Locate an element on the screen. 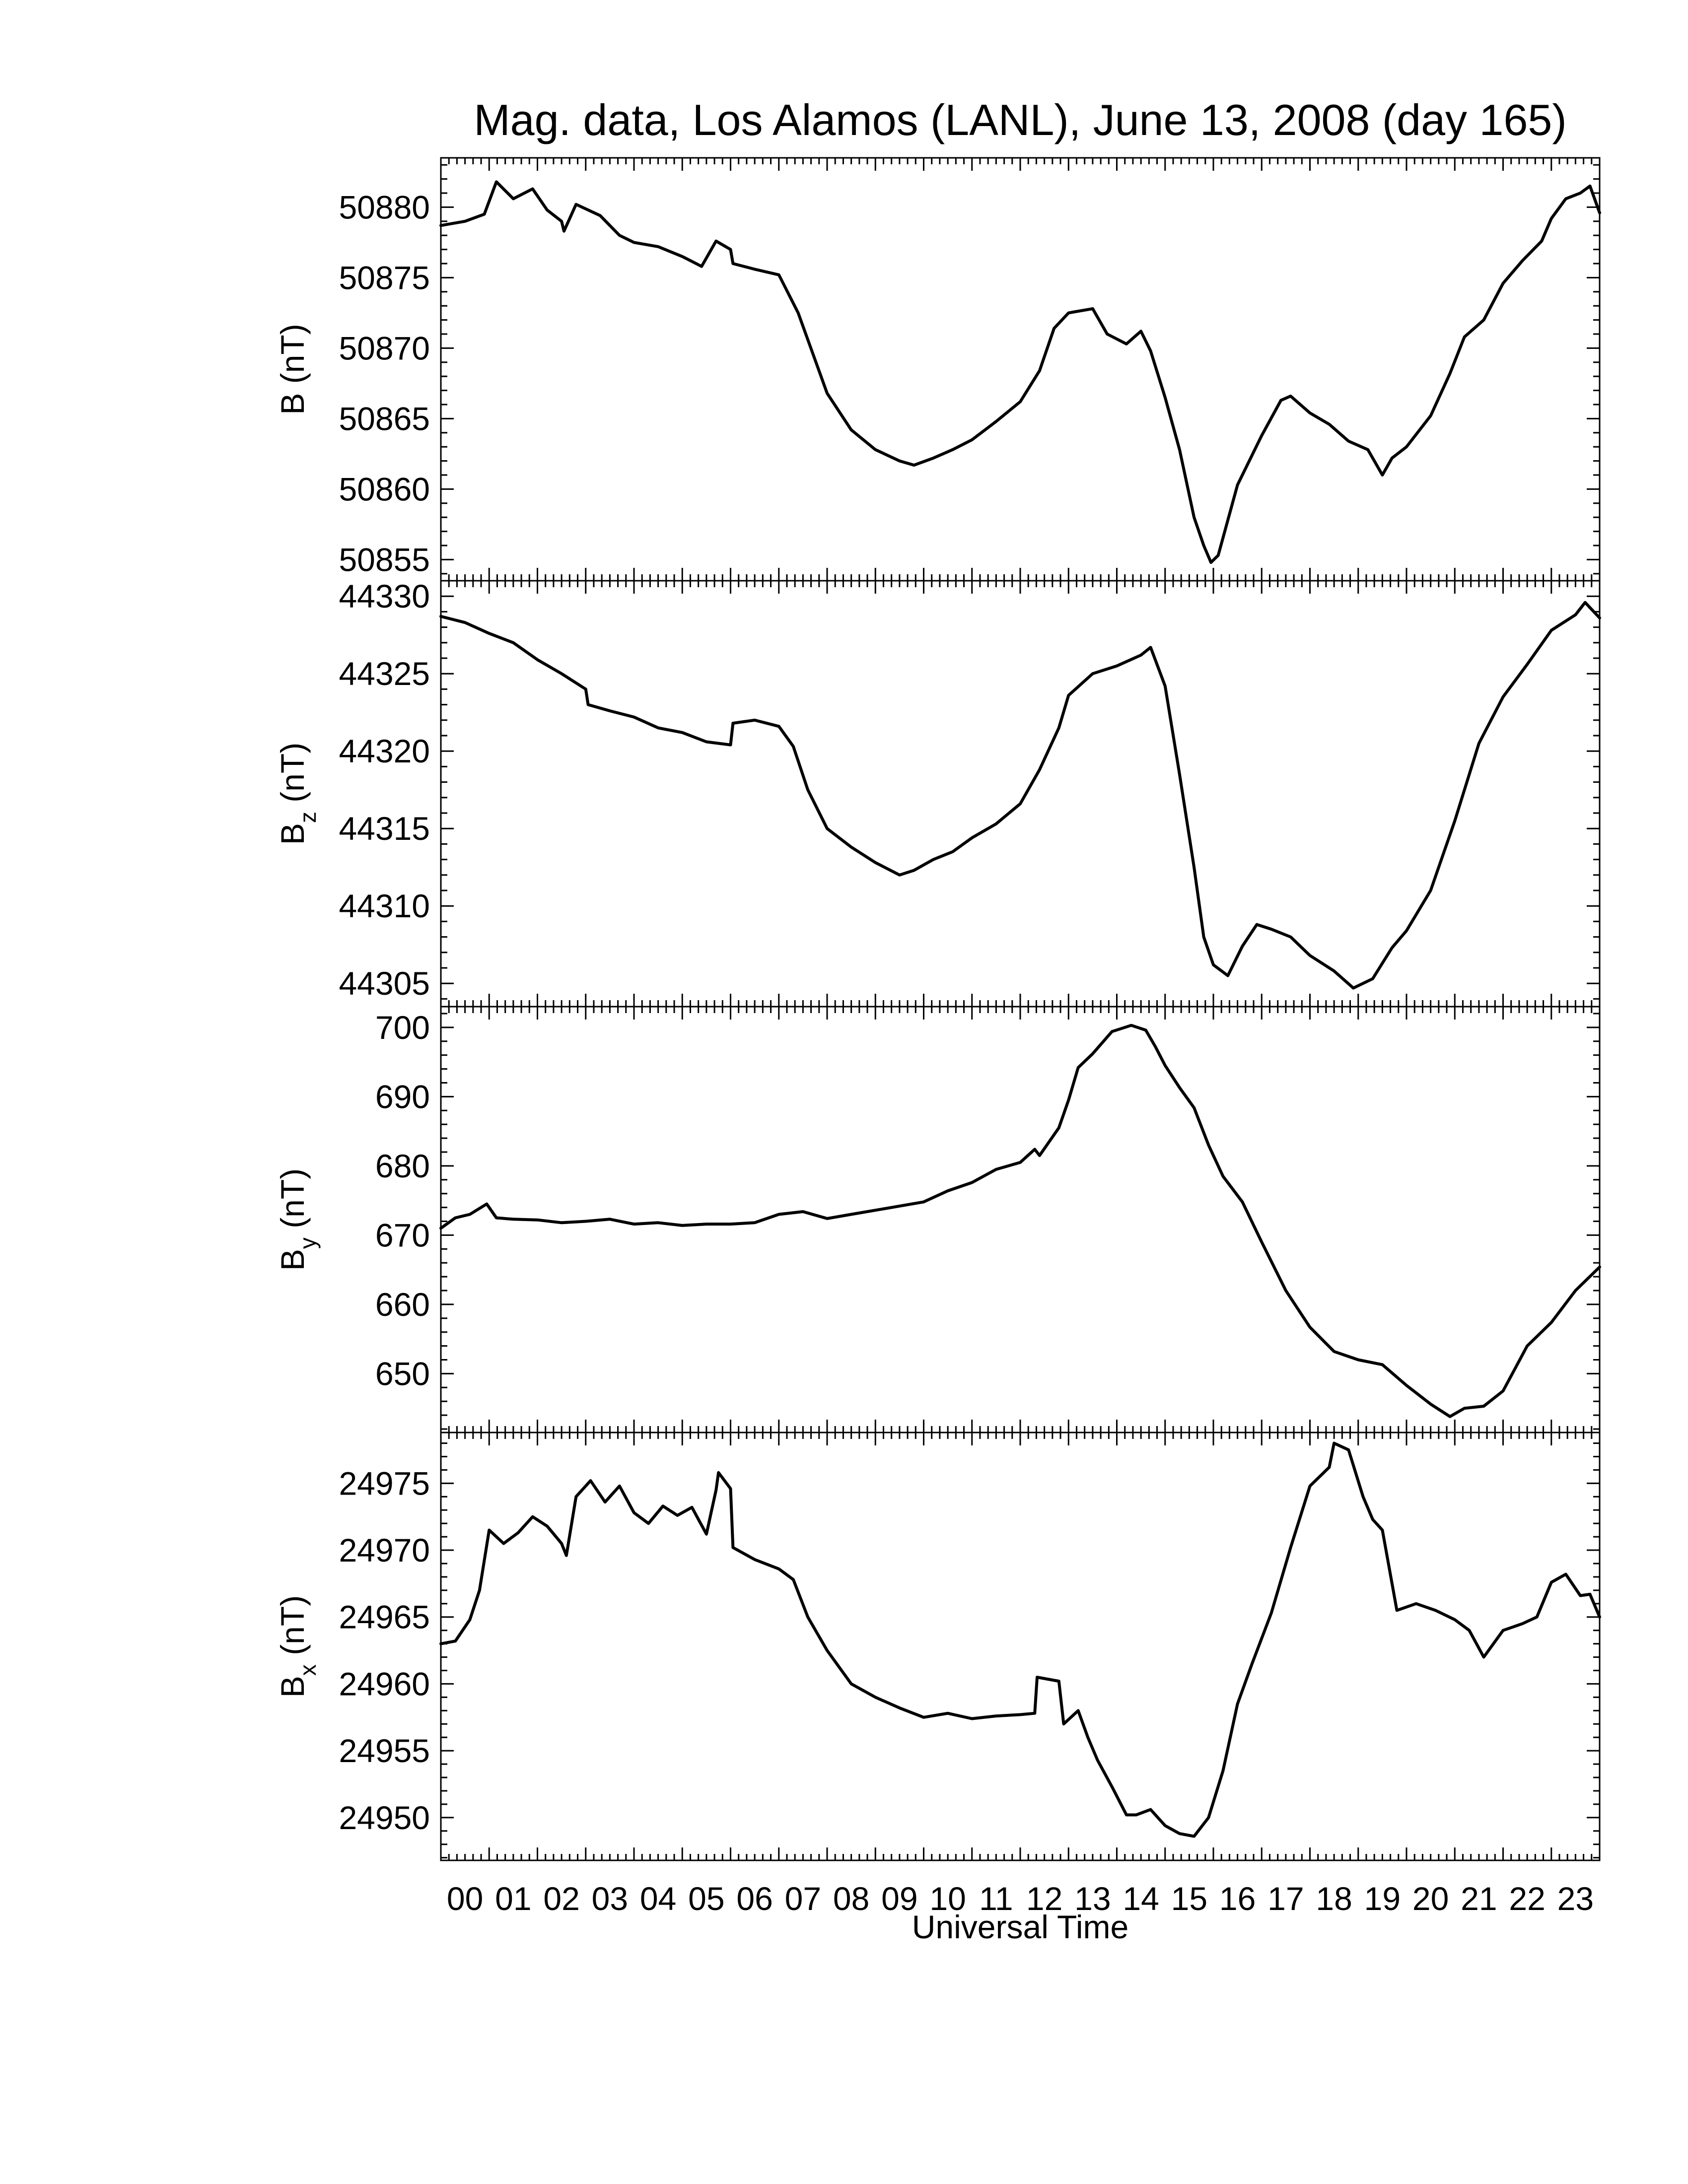  x-tick-label: 19 is located at coordinates (1382, 1898).